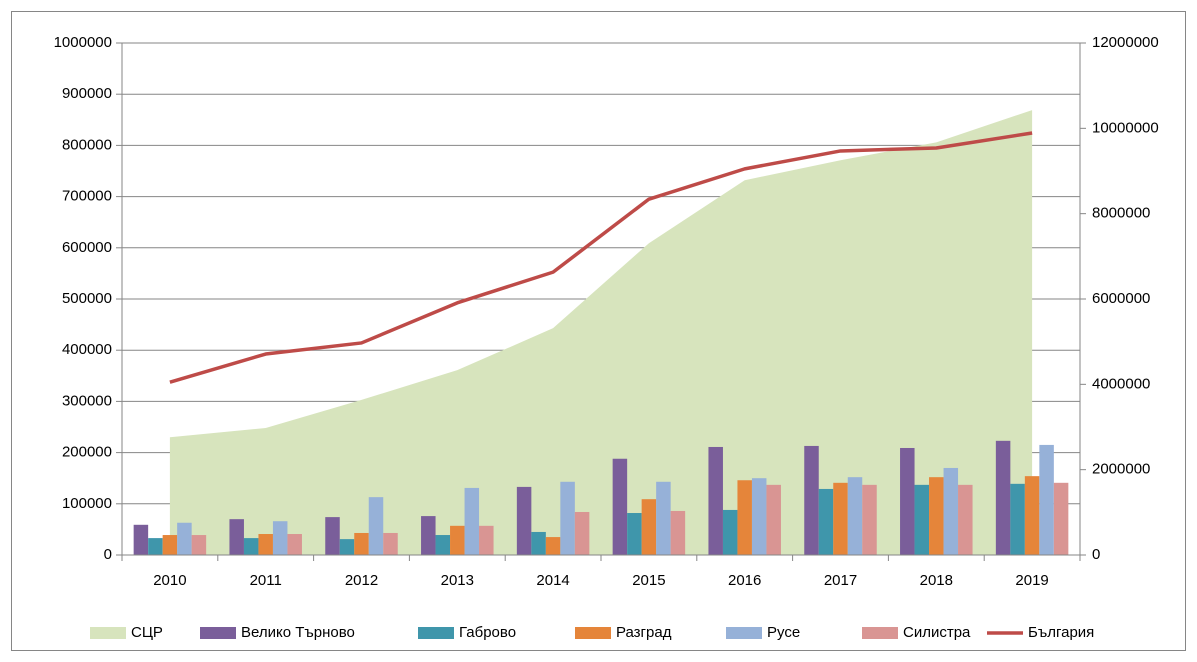 The image size is (1197, 662). I want to click on y-tick-label: 900000, so click(87, 93).